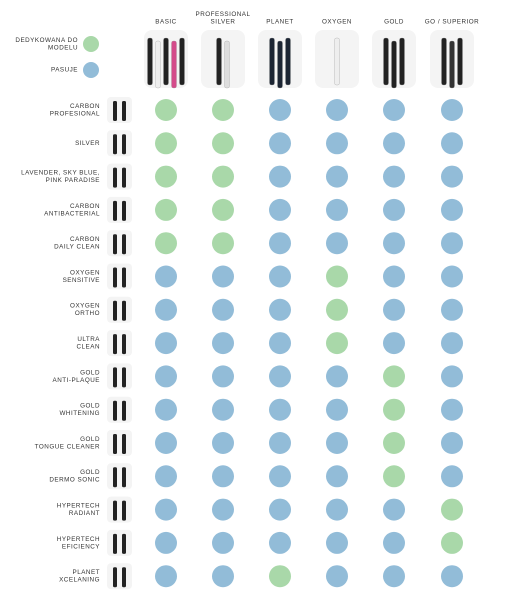  What do you see at coordinates (78, 539) in the screenshot?
I see `row-label: HYPERTECH` at bounding box center [78, 539].